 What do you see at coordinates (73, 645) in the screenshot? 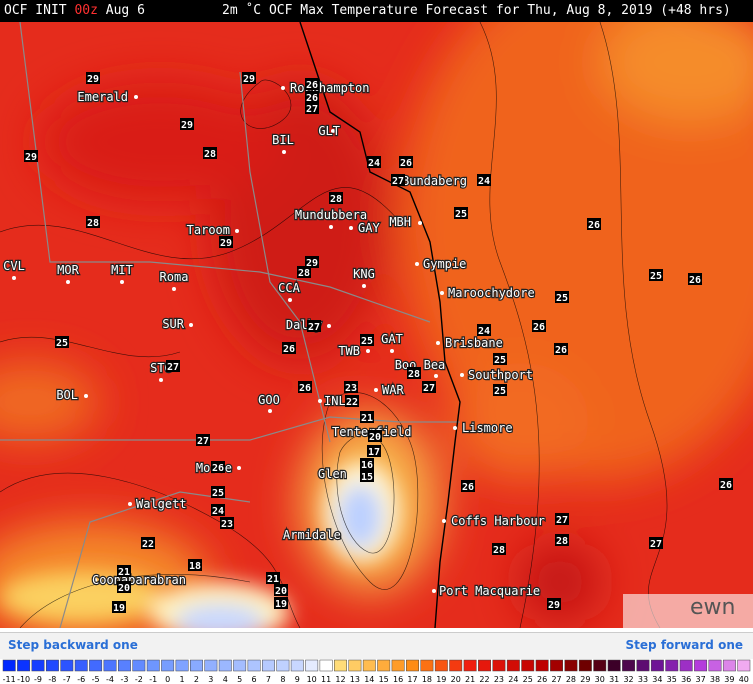
I see `step-backward: Step backward one` at bounding box center [73, 645].